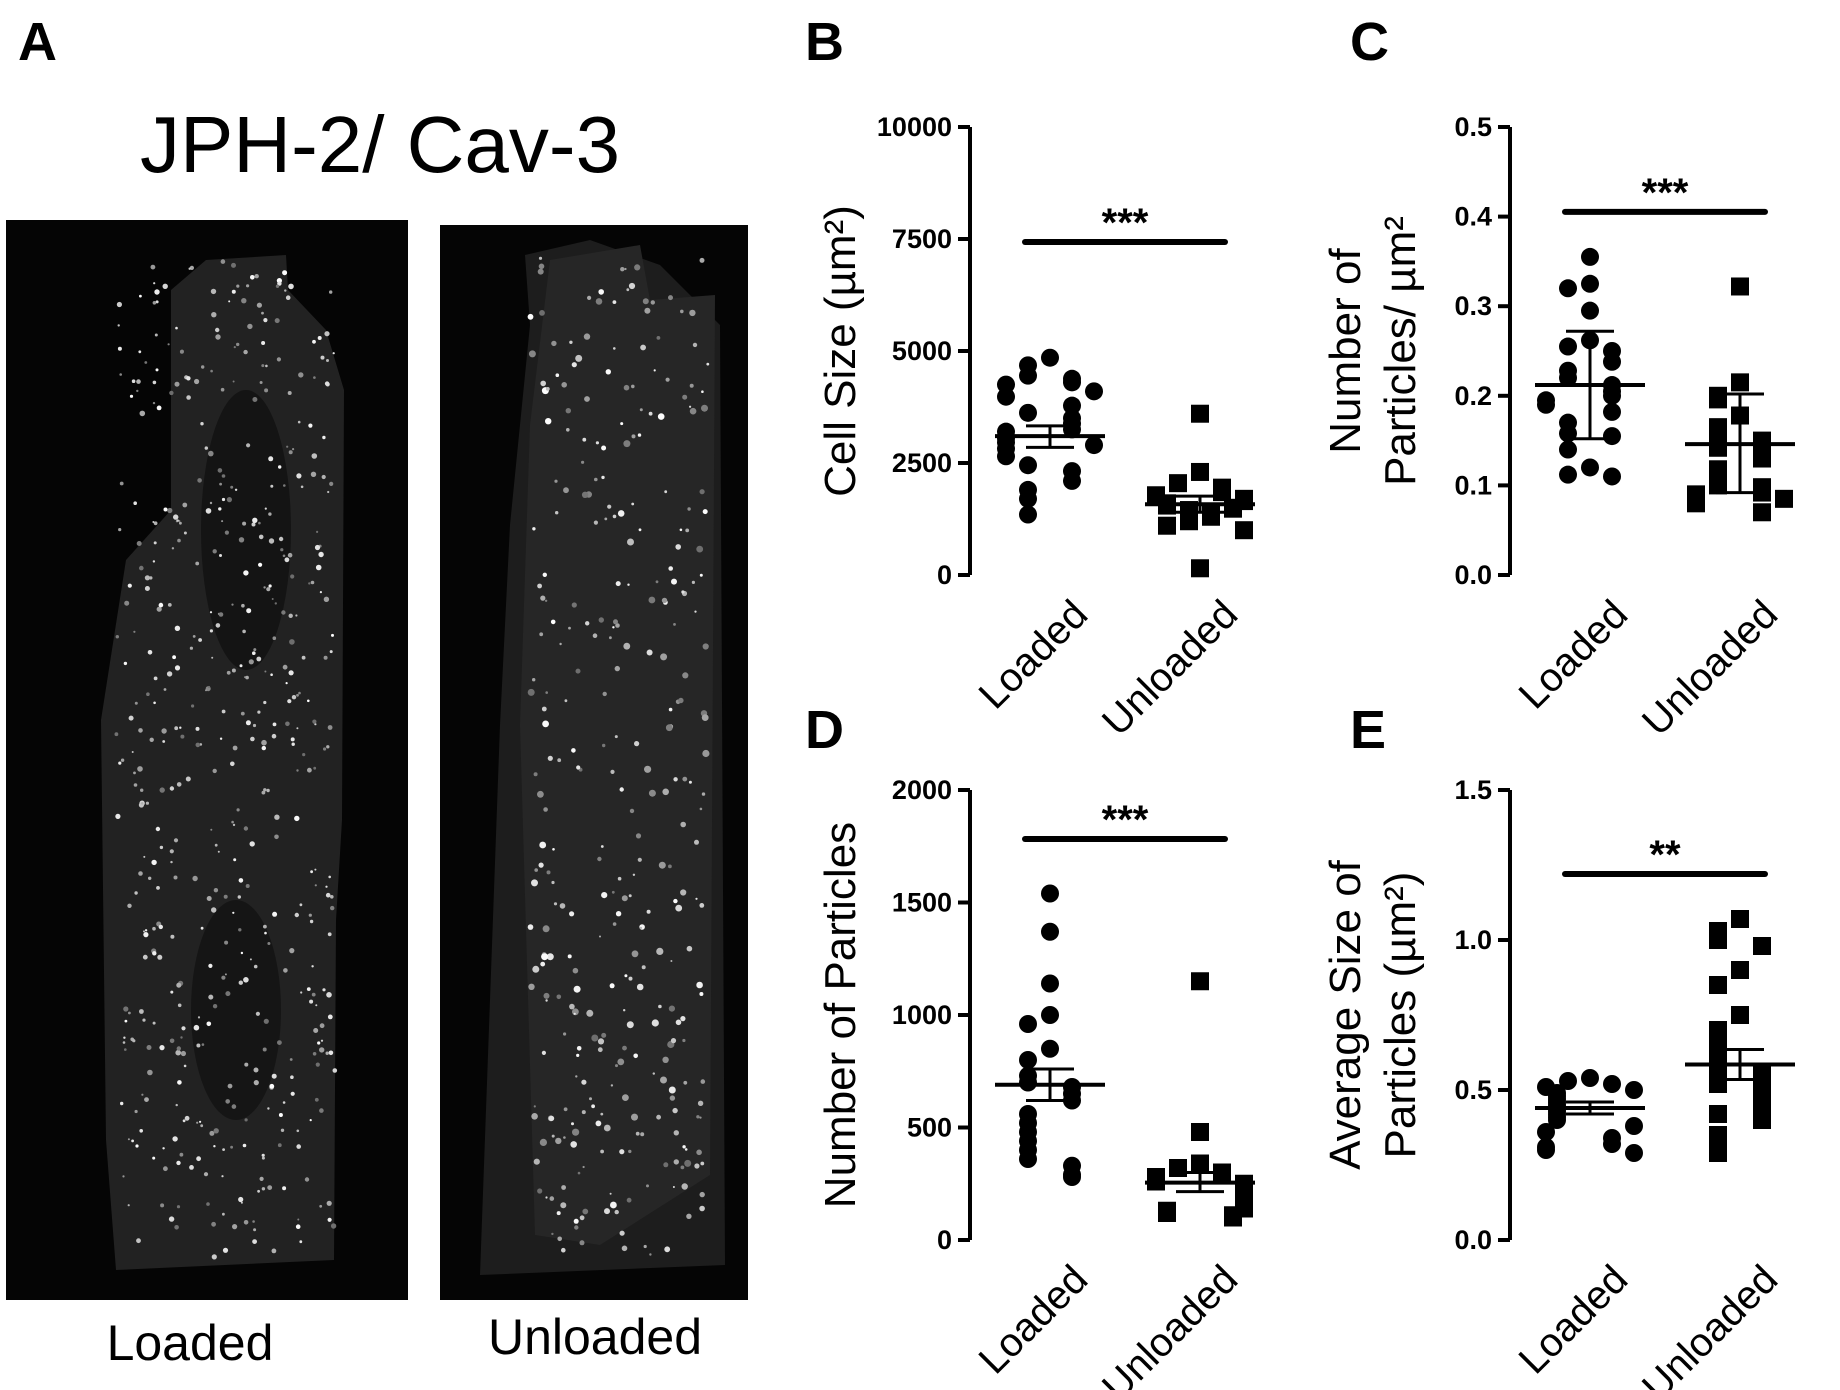 This screenshot has width=1840, height=1390. What do you see at coordinates (922, 463) in the screenshot?
I see `y-tick-label: 2500` at bounding box center [922, 463].